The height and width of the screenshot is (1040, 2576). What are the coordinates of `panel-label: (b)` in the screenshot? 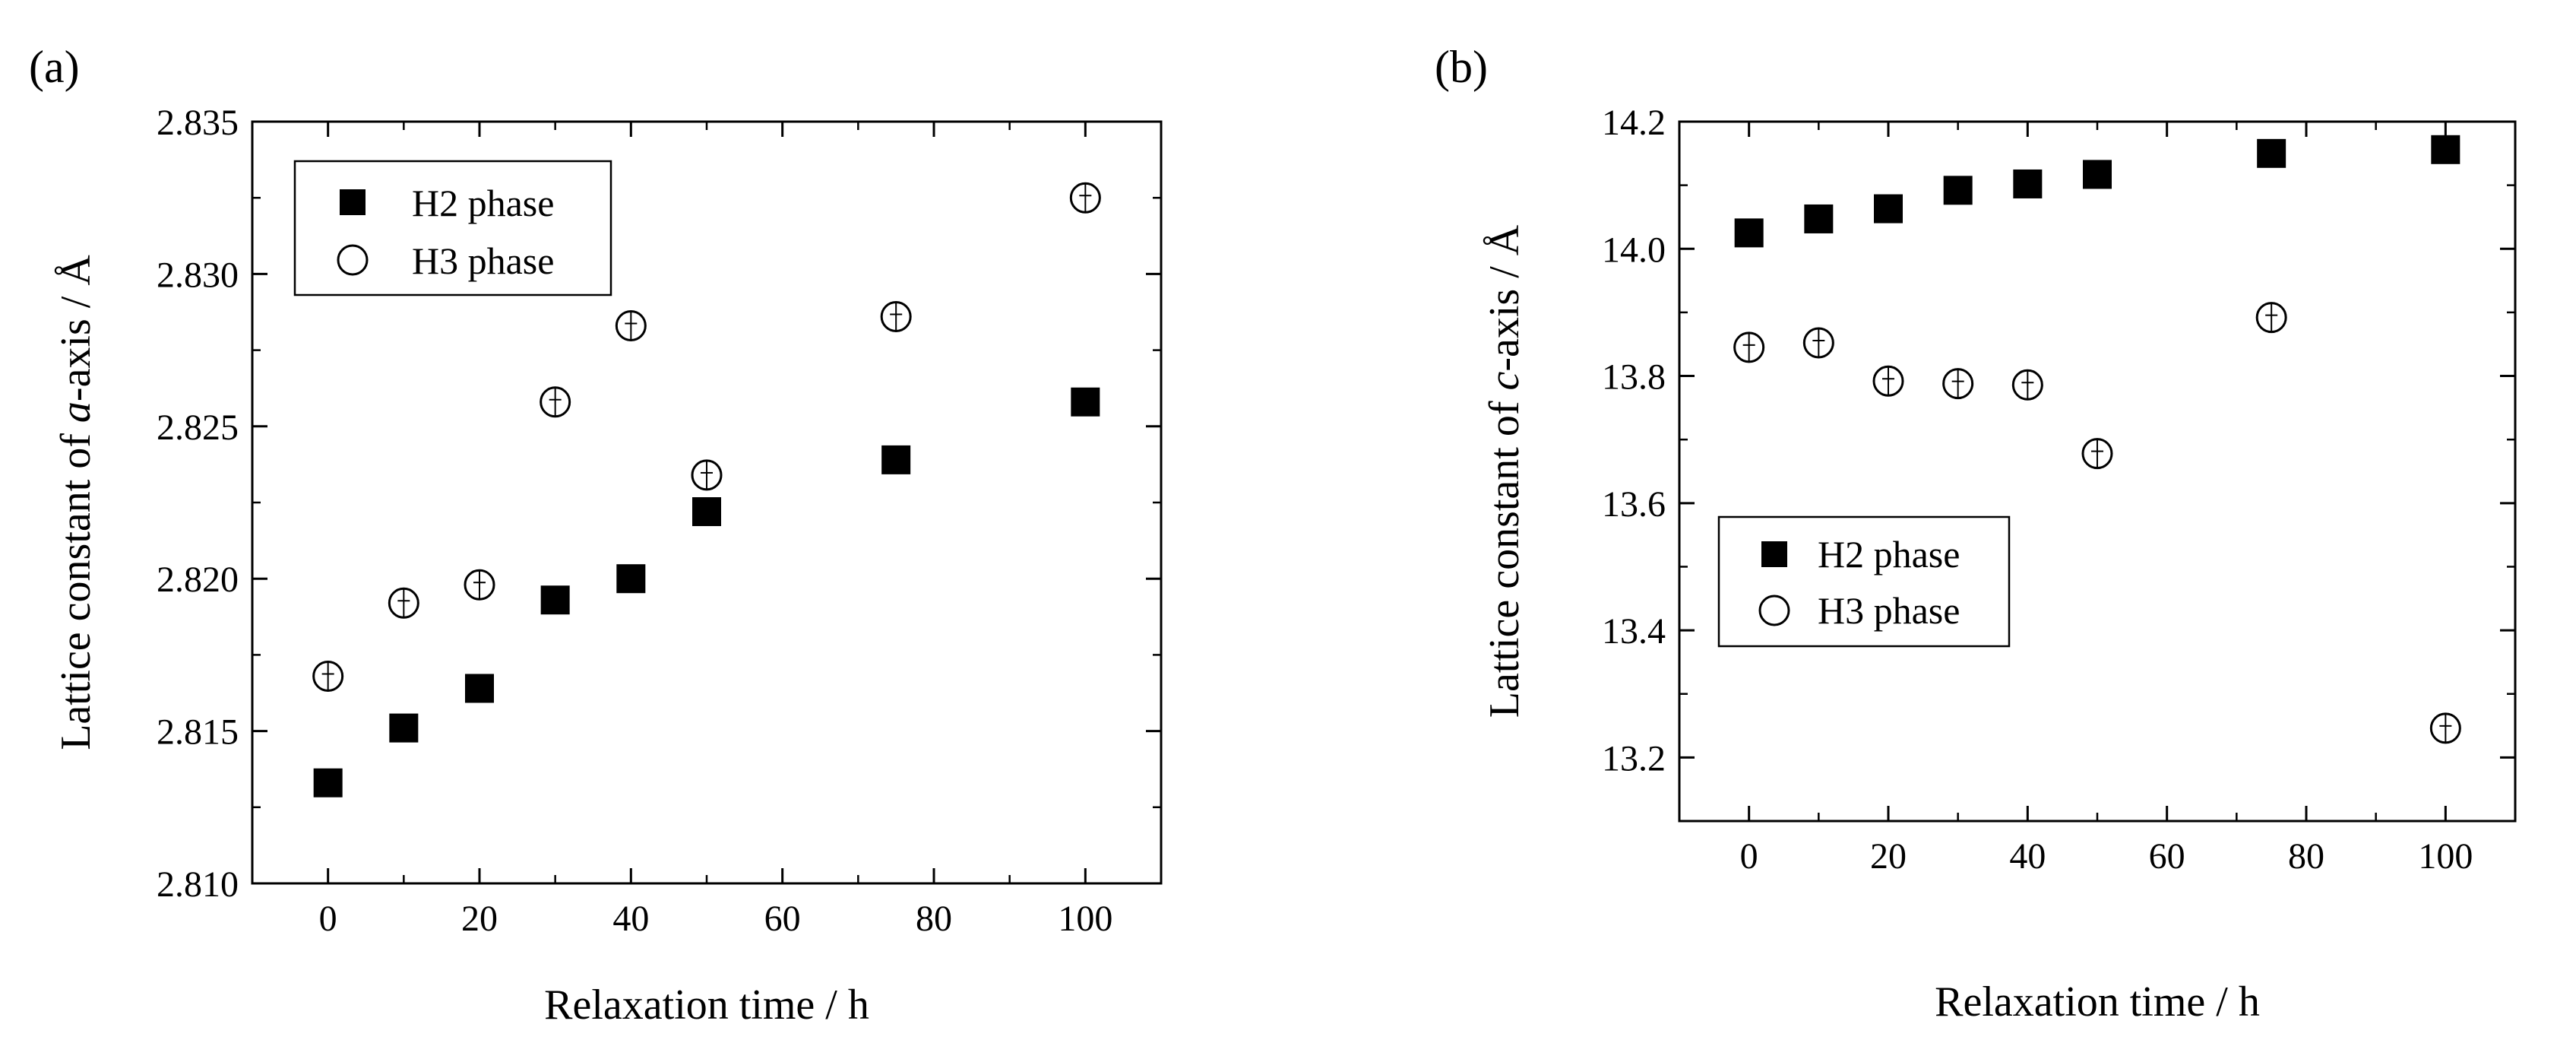 It's located at (1461, 67).